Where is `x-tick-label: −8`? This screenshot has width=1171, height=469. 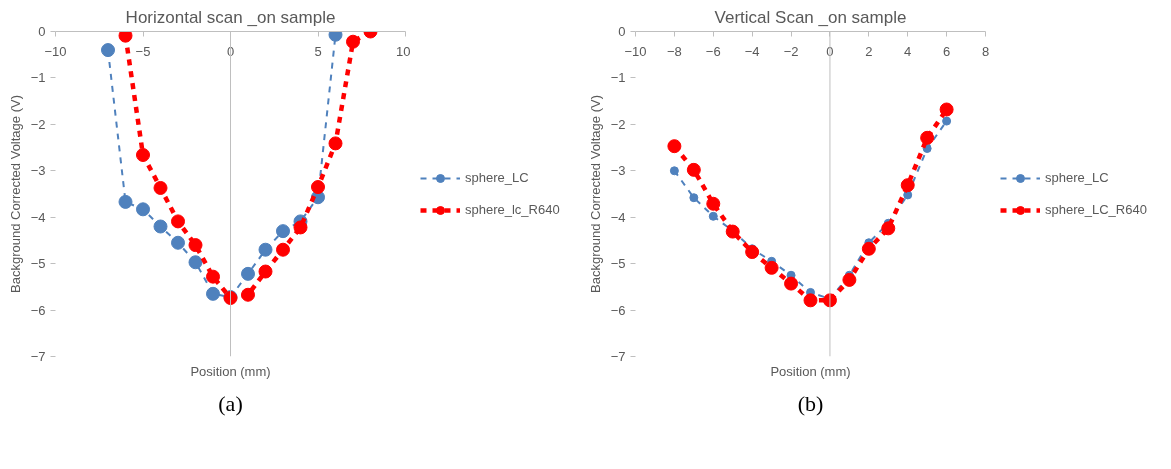 x-tick-label: −8 is located at coordinates (674, 51).